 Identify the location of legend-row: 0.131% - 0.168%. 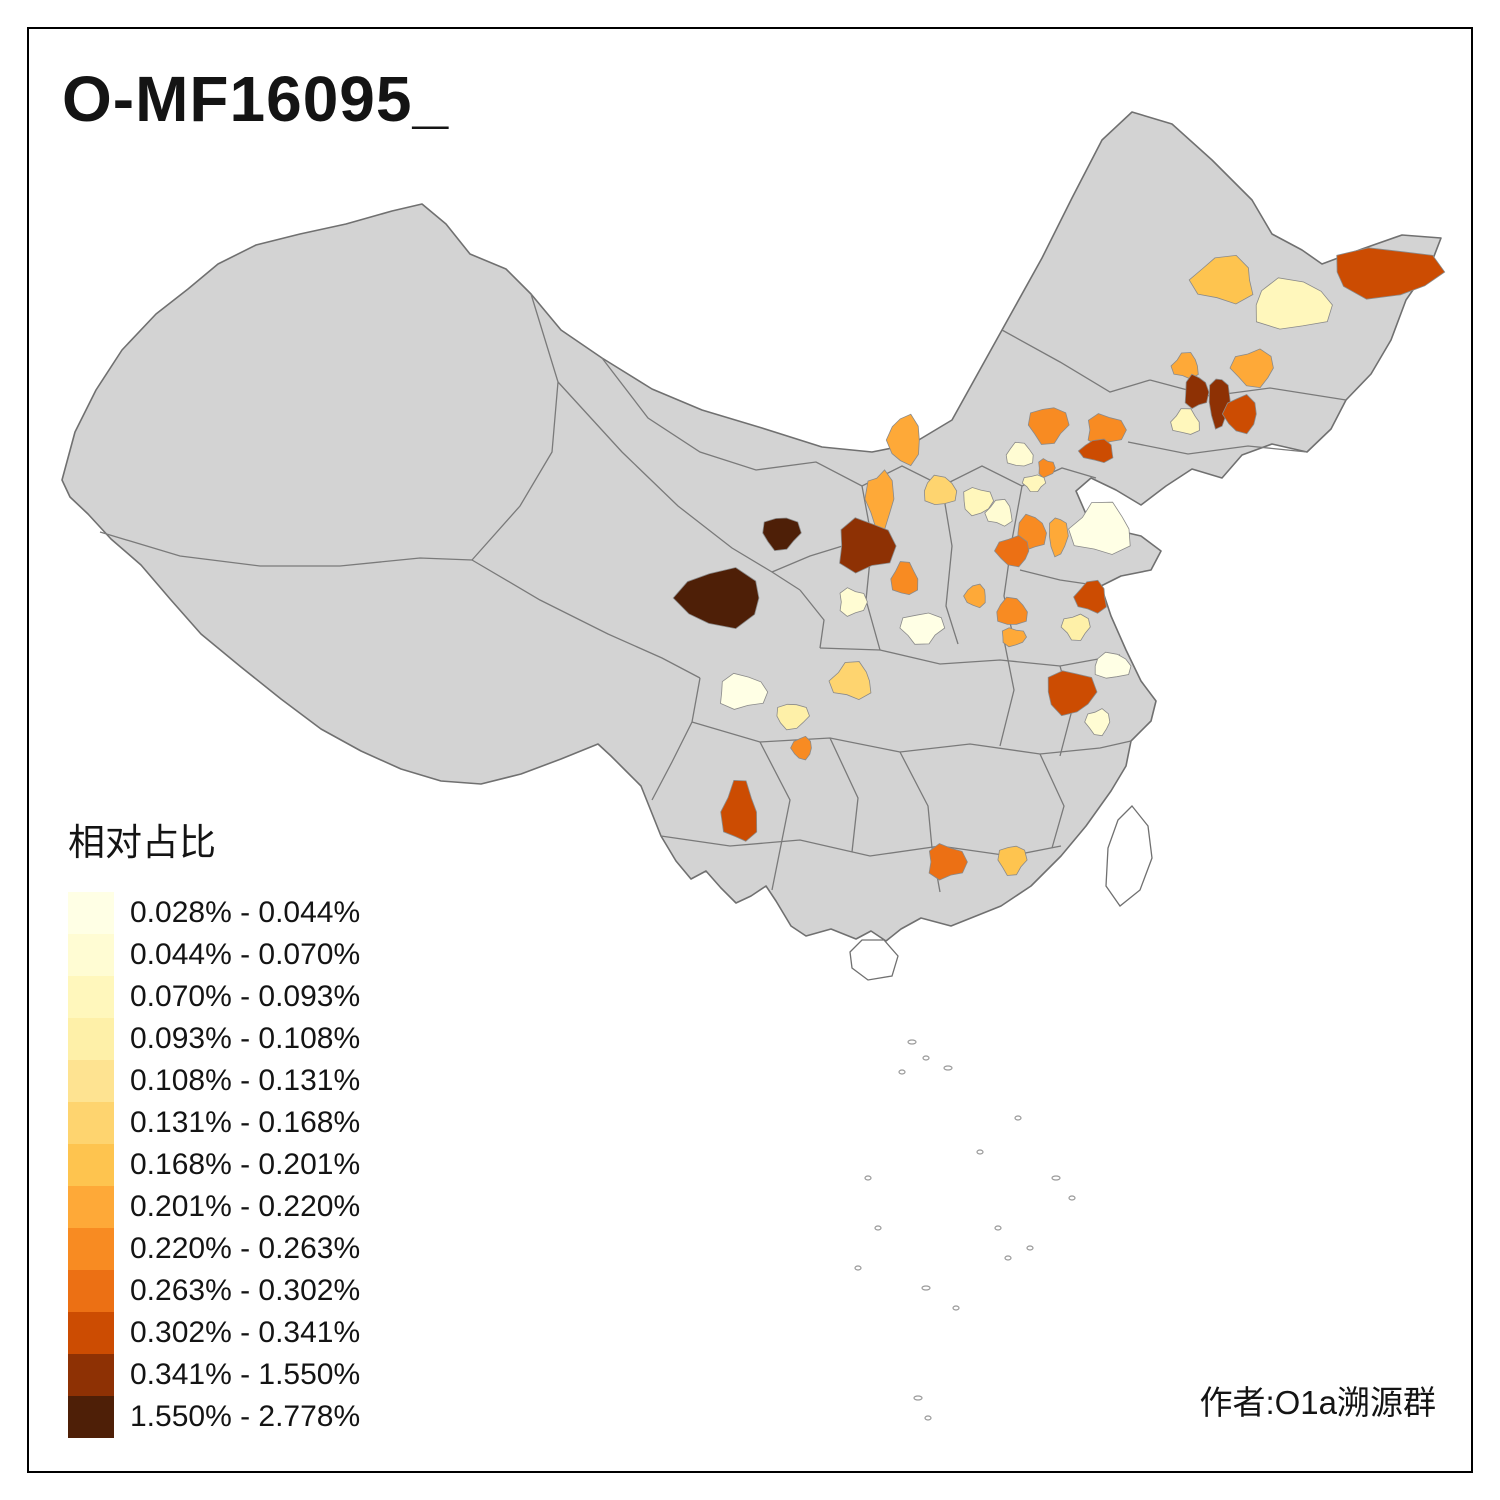
(214, 1123).